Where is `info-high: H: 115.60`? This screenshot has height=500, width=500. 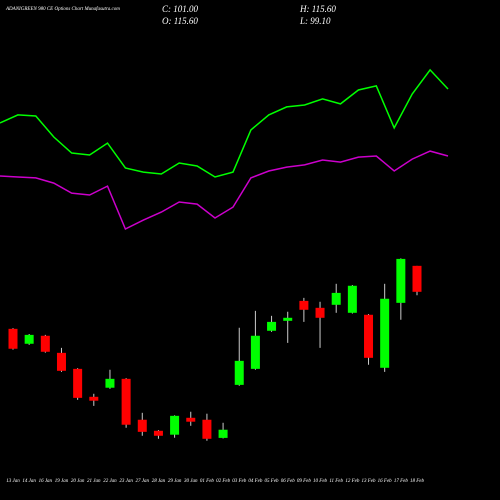 info-high: H: 115.60 is located at coordinates (317, 9).